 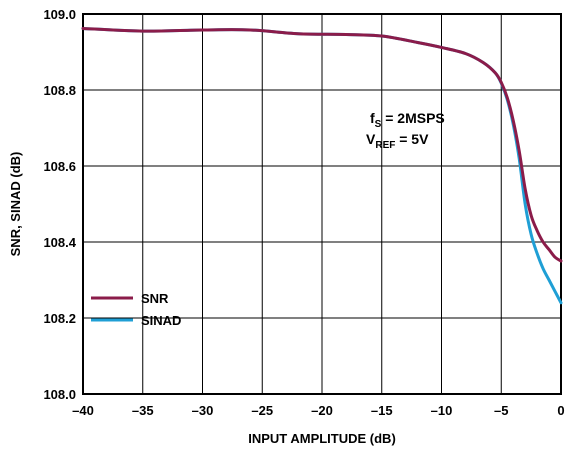 What do you see at coordinates (322, 438) in the screenshot?
I see `x-axis-title: INPUT AMPLITUDE (dB)` at bounding box center [322, 438].